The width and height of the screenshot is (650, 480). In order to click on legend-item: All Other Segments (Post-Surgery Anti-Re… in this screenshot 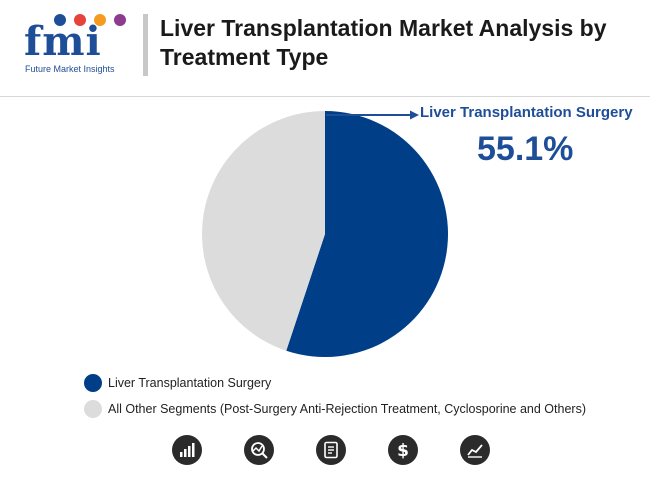, I will do `click(335, 409)`.